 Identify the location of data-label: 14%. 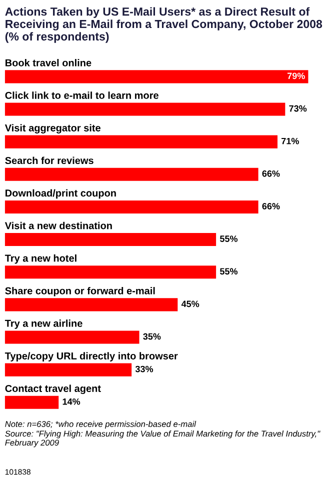
(71, 401).